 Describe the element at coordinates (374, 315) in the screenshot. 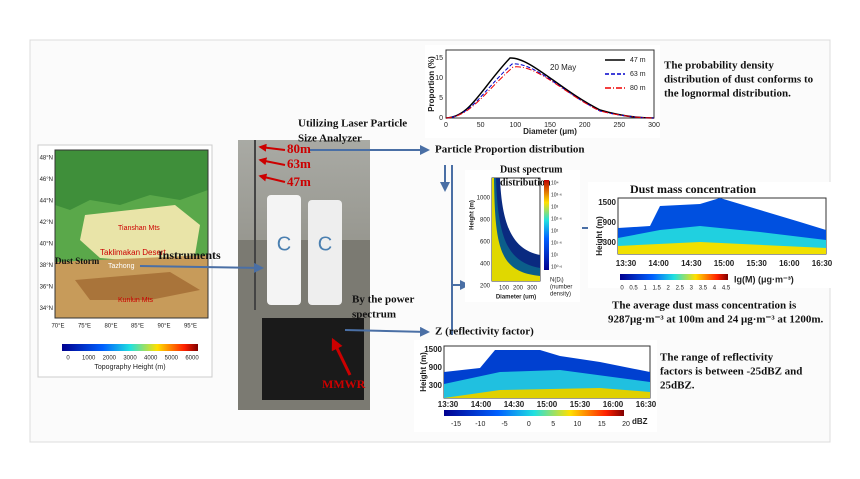

I see `annotation: spectrum` at that location.